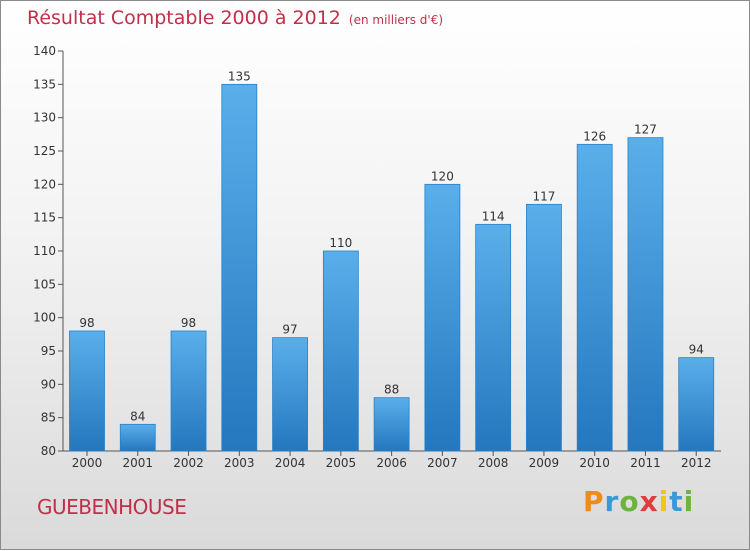 Image resolution: width=750 pixels, height=551 pixels. What do you see at coordinates (649, 501) in the screenshot?
I see `logo-letter: x` at bounding box center [649, 501].